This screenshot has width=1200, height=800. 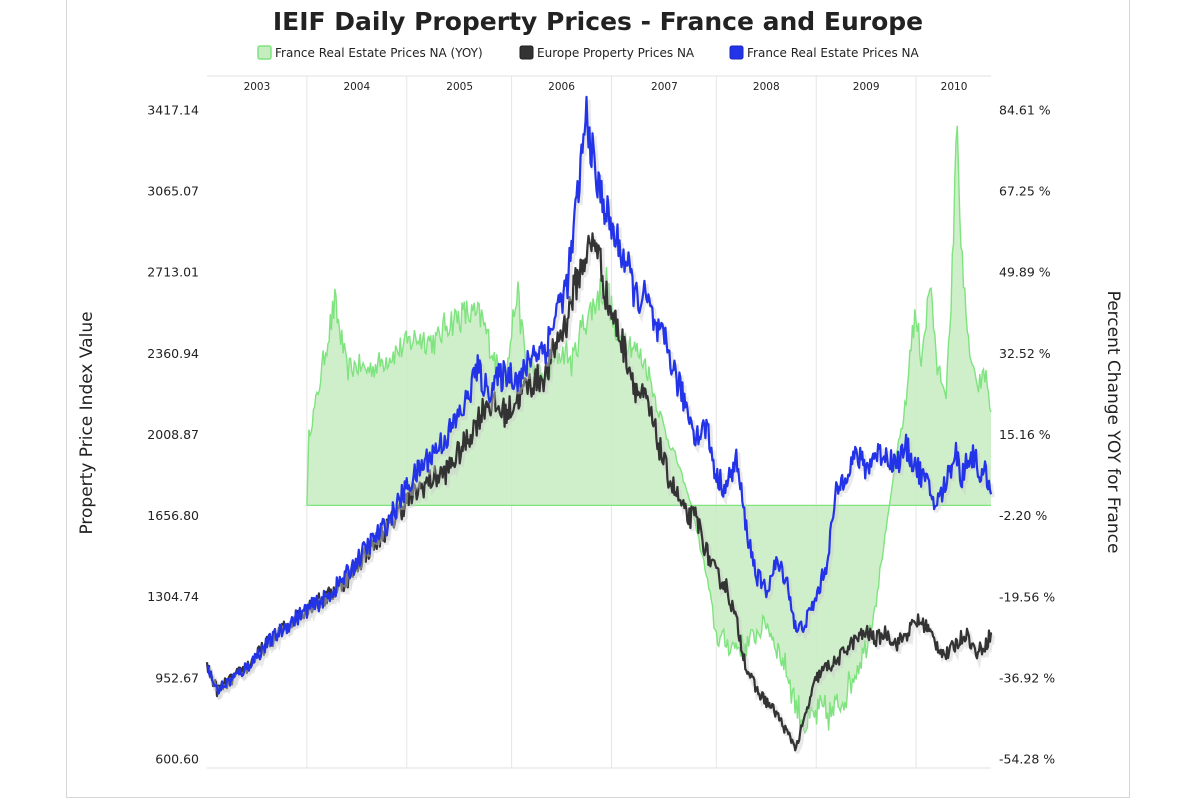 I want to click on left-tick-label: 1656.80, so click(x=173, y=515).